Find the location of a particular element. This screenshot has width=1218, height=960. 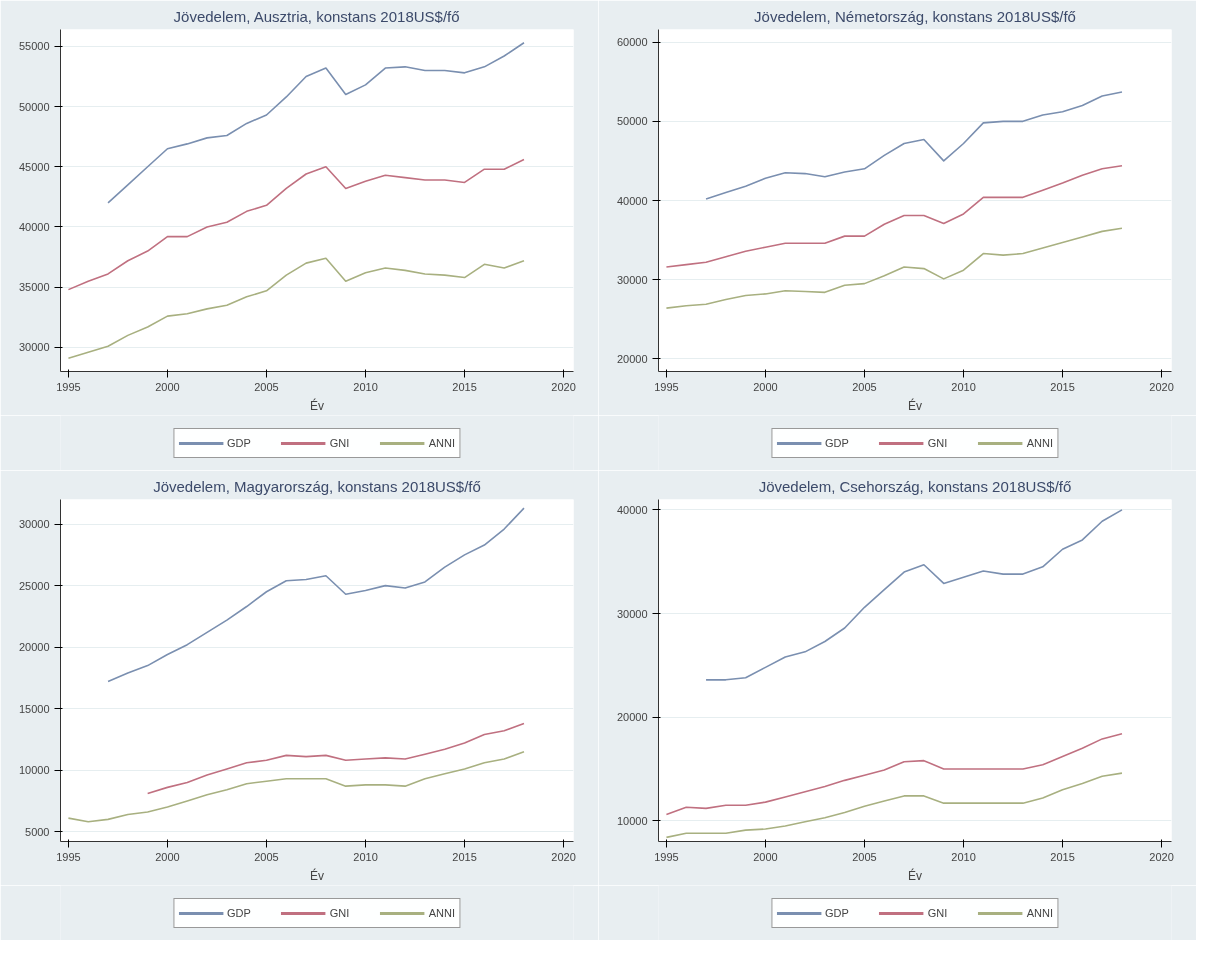

chart-title: Jövedelem, Magyarország, konstans 2018US$/fő is located at coordinates (317, 486).